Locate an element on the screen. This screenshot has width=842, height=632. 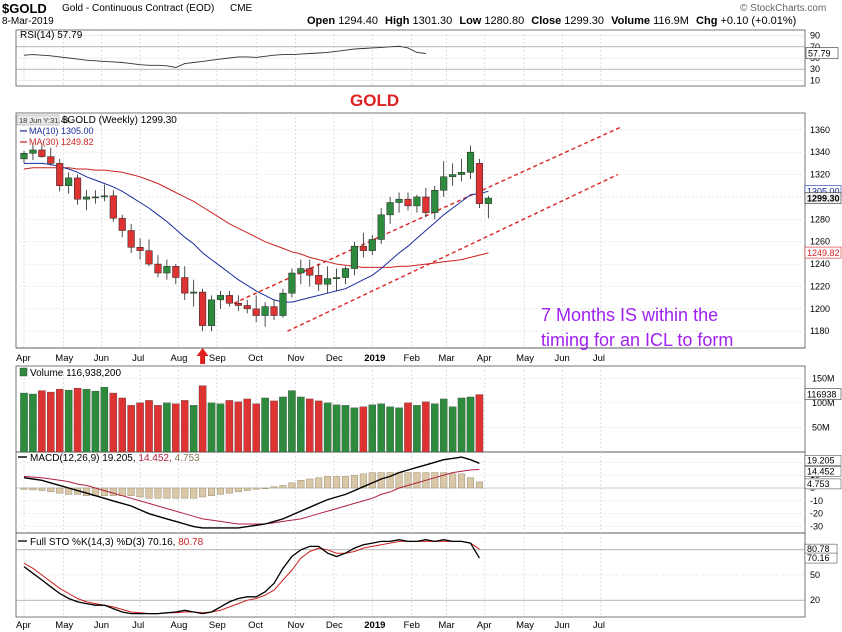
x-tick-label: Nov is located at coordinates (295, 358).